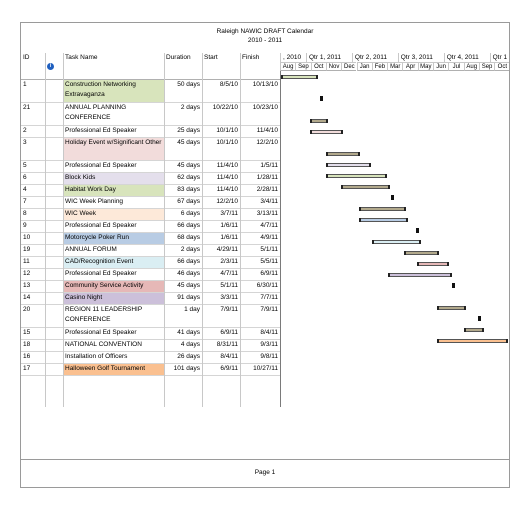 The width and height of the screenshot is (512, 512). What do you see at coordinates (113, 178) in the screenshot?
I see `task-name: Block Kids` at bounding box center [113, 178].